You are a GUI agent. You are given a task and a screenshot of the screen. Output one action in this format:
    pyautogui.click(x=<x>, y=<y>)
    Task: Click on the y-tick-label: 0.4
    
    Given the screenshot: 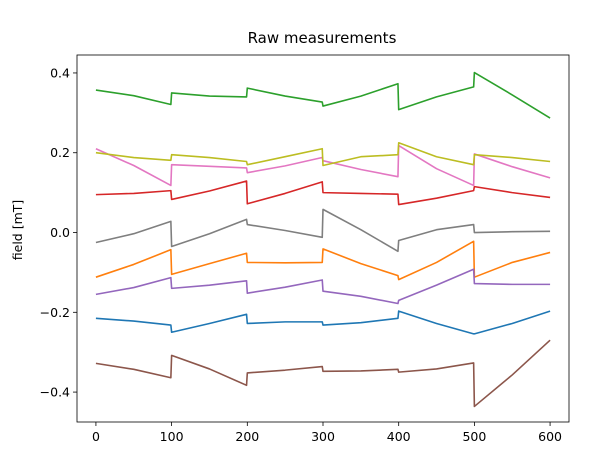 What is the action you would take?
    pyautogui.click(x=60, y=72)
    